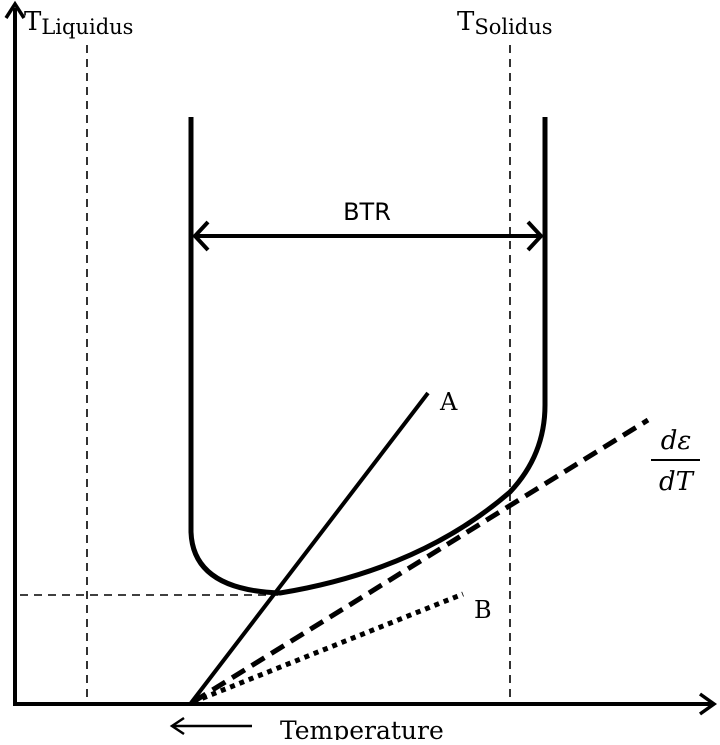 The height and width of the screenshot is (745, 720). I want to click on t-liquidus-label: TLiquidus, so click(78, 23).